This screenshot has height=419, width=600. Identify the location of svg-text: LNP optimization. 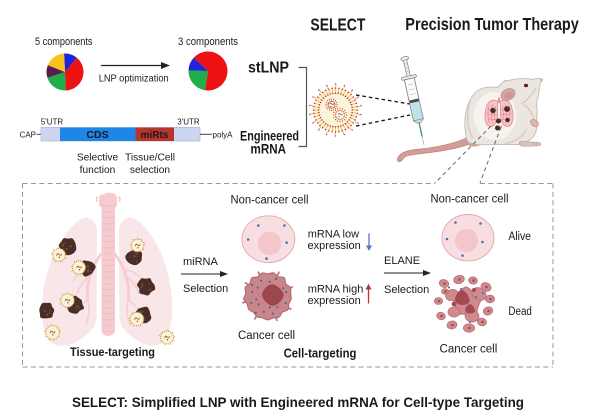
(134, 78).